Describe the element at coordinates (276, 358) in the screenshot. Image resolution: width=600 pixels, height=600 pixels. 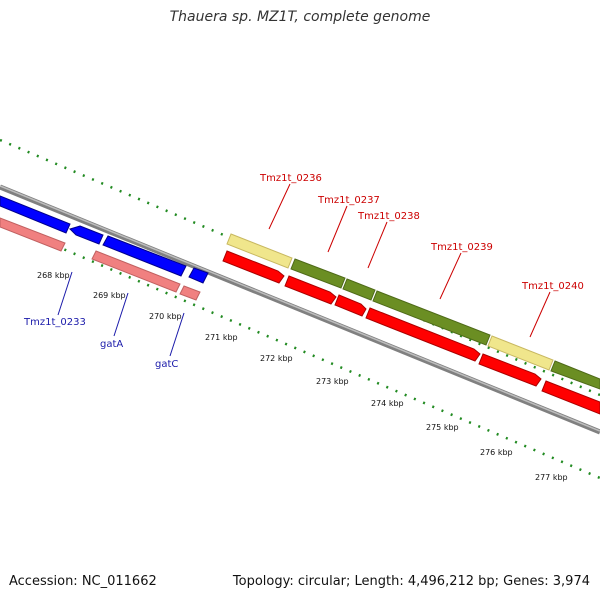
I see `ruler-label: 272 kbp` at that location.